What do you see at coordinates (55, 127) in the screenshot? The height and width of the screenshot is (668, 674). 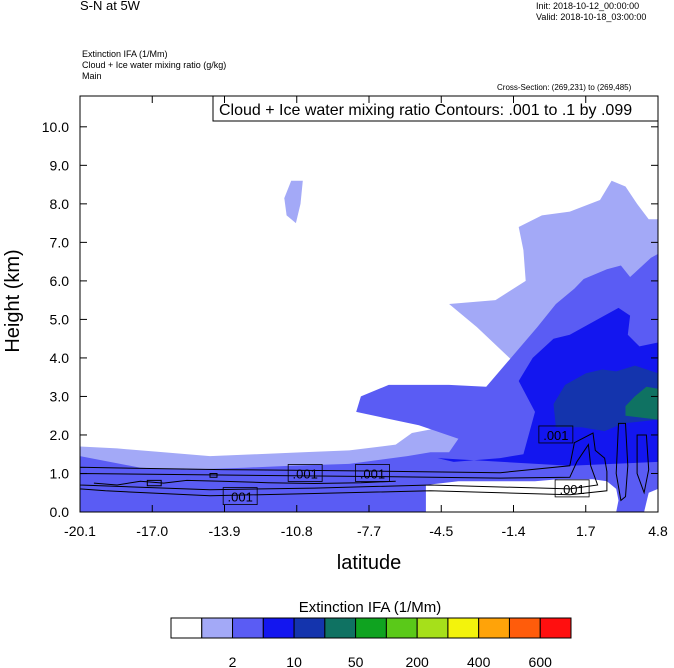 I see `y-tick-label-10: 10.0` at bounding box center [55, 127].